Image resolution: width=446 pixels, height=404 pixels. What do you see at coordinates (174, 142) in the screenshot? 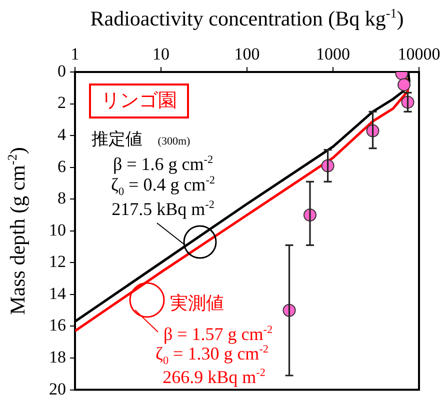
I see `annotation: (300m)` at bounding box center [174, 142].